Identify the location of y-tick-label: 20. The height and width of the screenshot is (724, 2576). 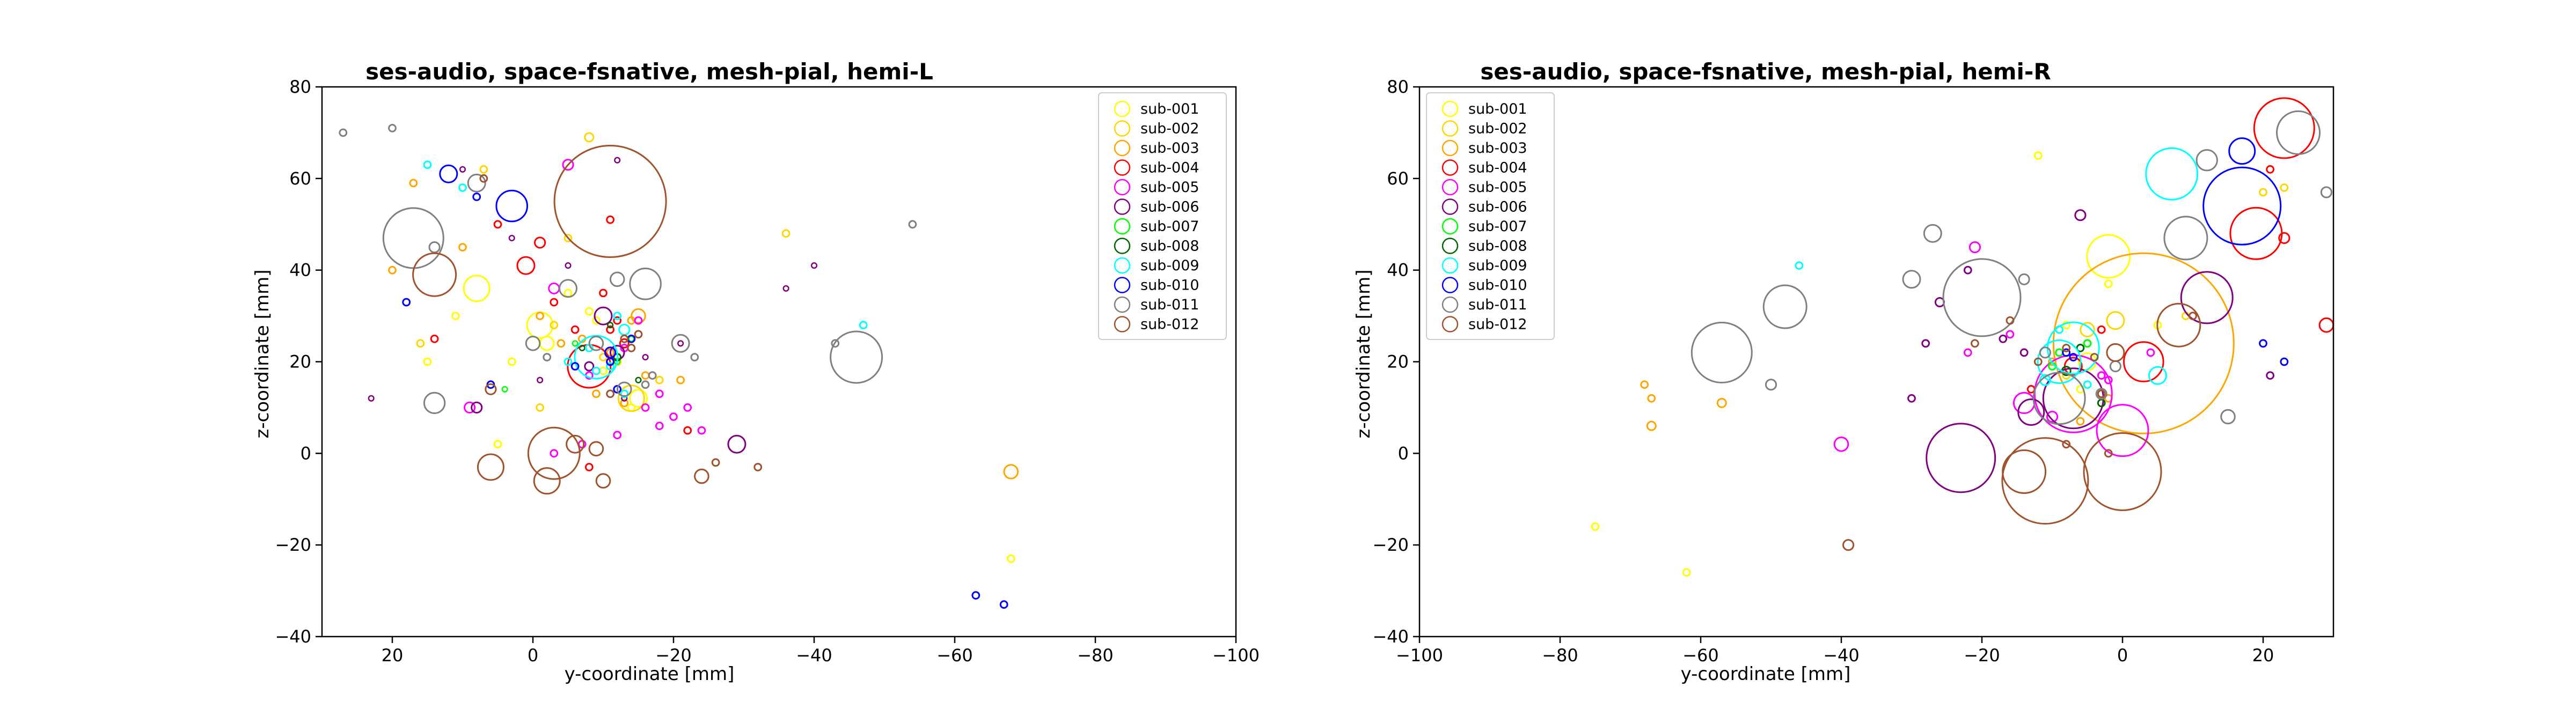
(1398, 362).